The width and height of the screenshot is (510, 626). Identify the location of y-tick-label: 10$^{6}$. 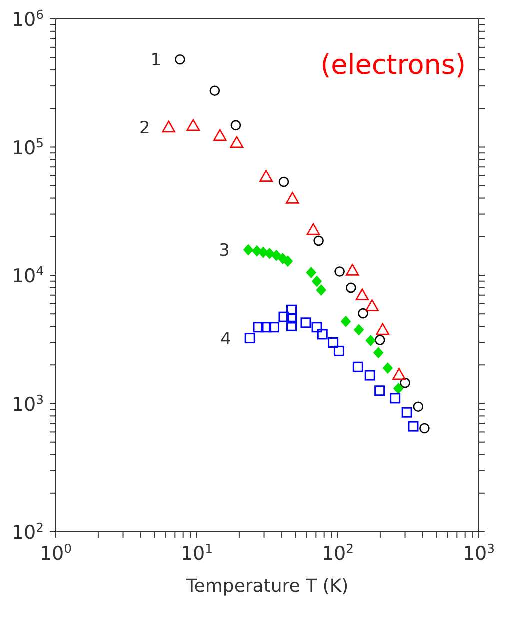
(28, 19).